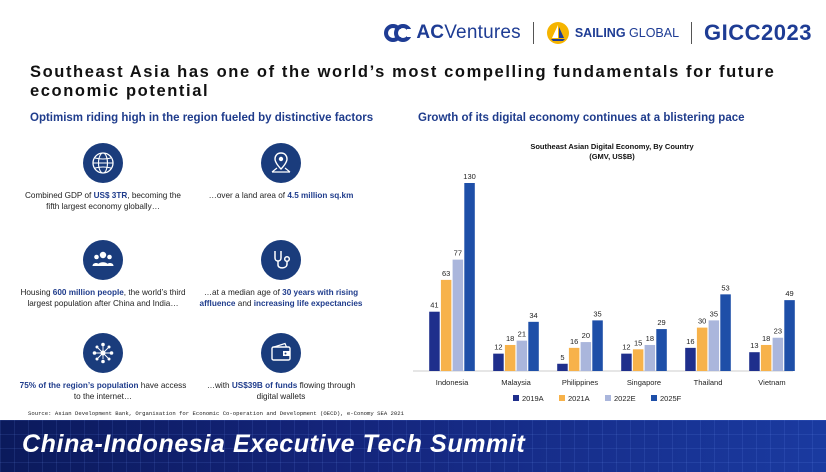 The height and width of the screenshot is (472, 826). What do you see at coordinates (771, 382) in the screenshot?
I see `category-label-vietnam: Vietnam` at bounding box center [771, 382].